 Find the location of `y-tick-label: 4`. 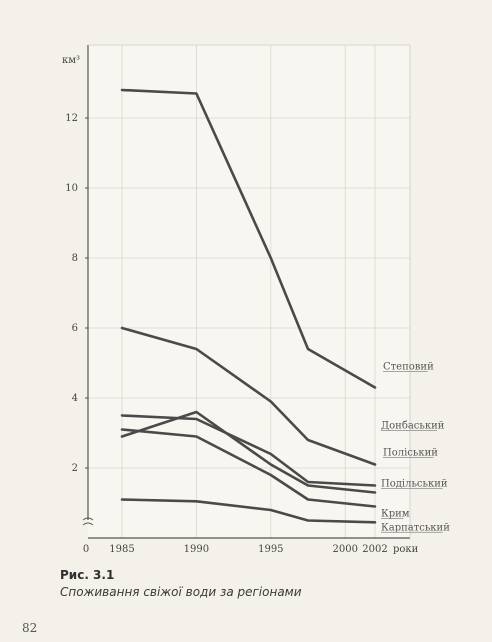

y-tick-label: 4 is located at coordinates (75, 398).